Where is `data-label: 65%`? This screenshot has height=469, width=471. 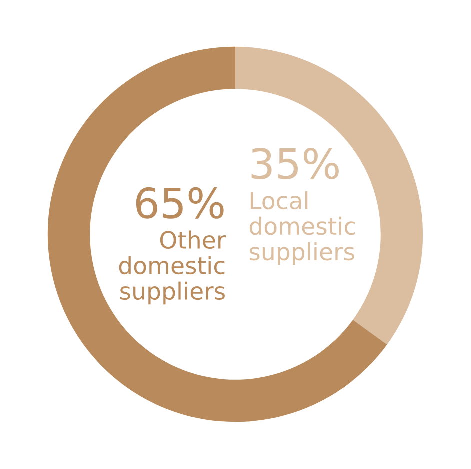
data-label: 65% is located at coordinates (180, 203).